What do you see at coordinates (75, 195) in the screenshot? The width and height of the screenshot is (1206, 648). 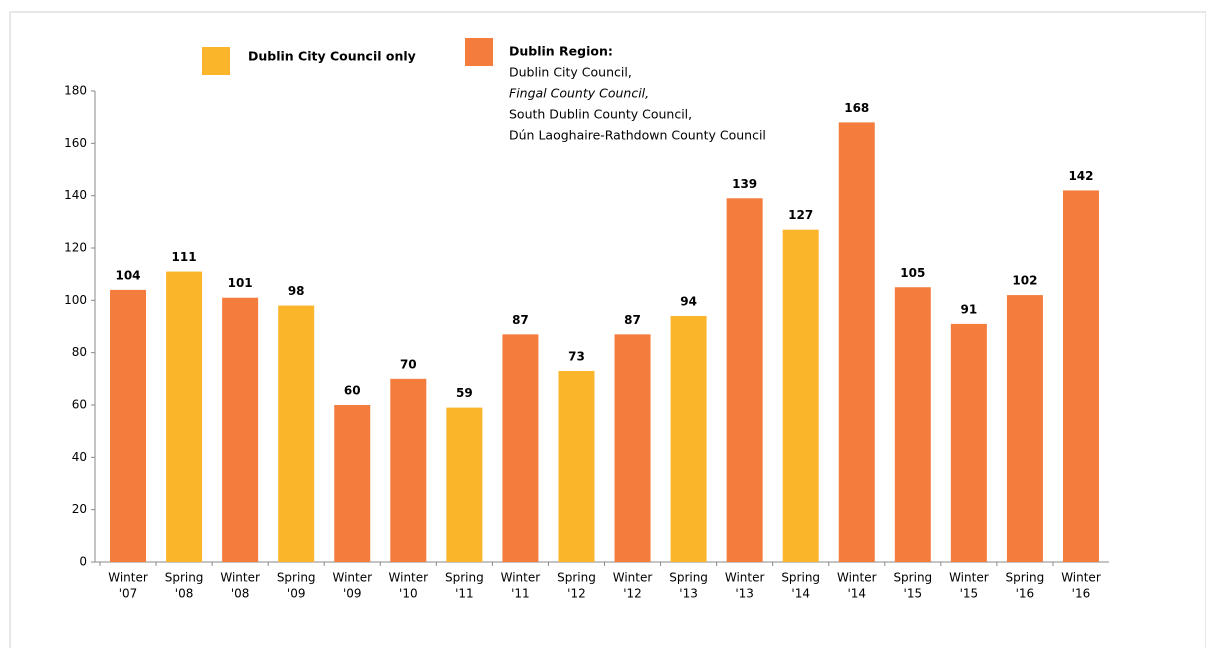 I see `y-tick-label: 140` at bounding box center [75, 195].